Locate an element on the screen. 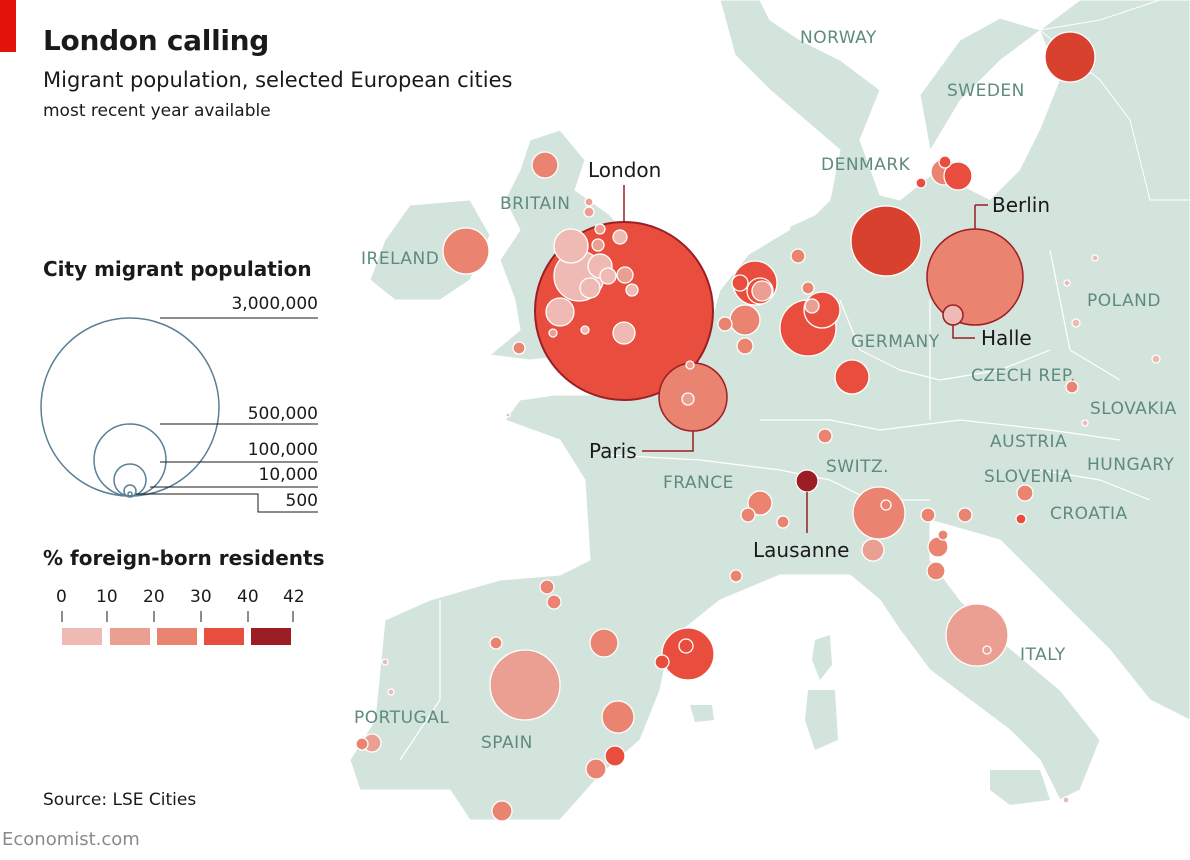 The height and width of the screenshot is (860, 1190). color-legend-tick: 10 is located at coordinates (107, 597).